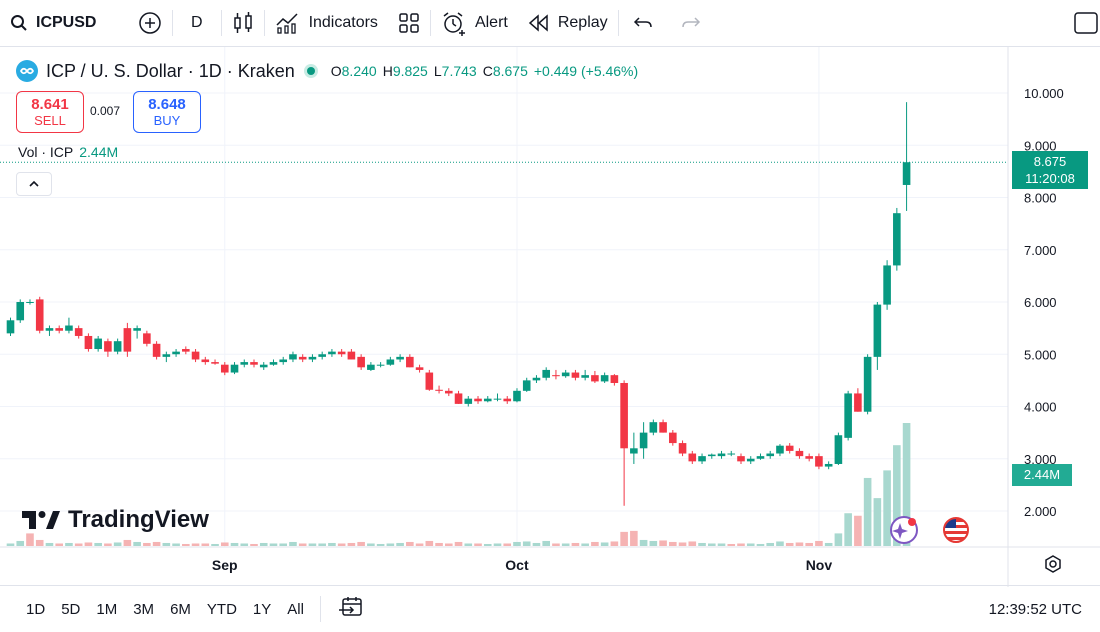 This screenshot has height=632, width=1100. I want to click on tradingview-icon, so click(41, 520).